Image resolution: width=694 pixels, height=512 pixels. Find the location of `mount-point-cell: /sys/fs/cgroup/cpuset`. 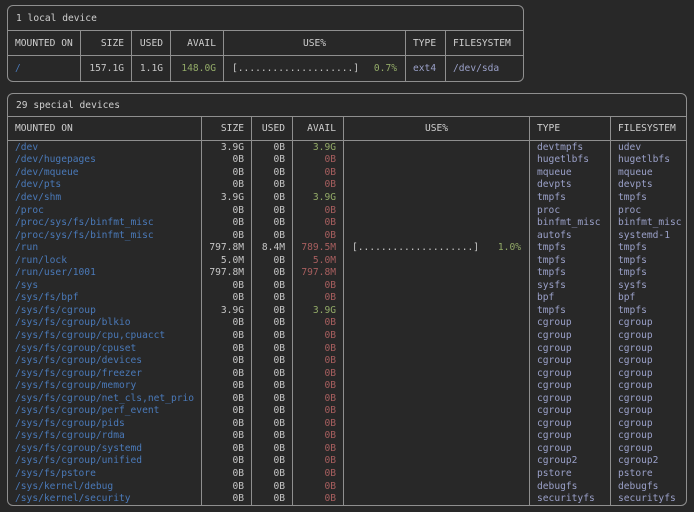

mount-point-cell: /sys/fs/cgroup/cpuset is located at coordinates (105, 348).